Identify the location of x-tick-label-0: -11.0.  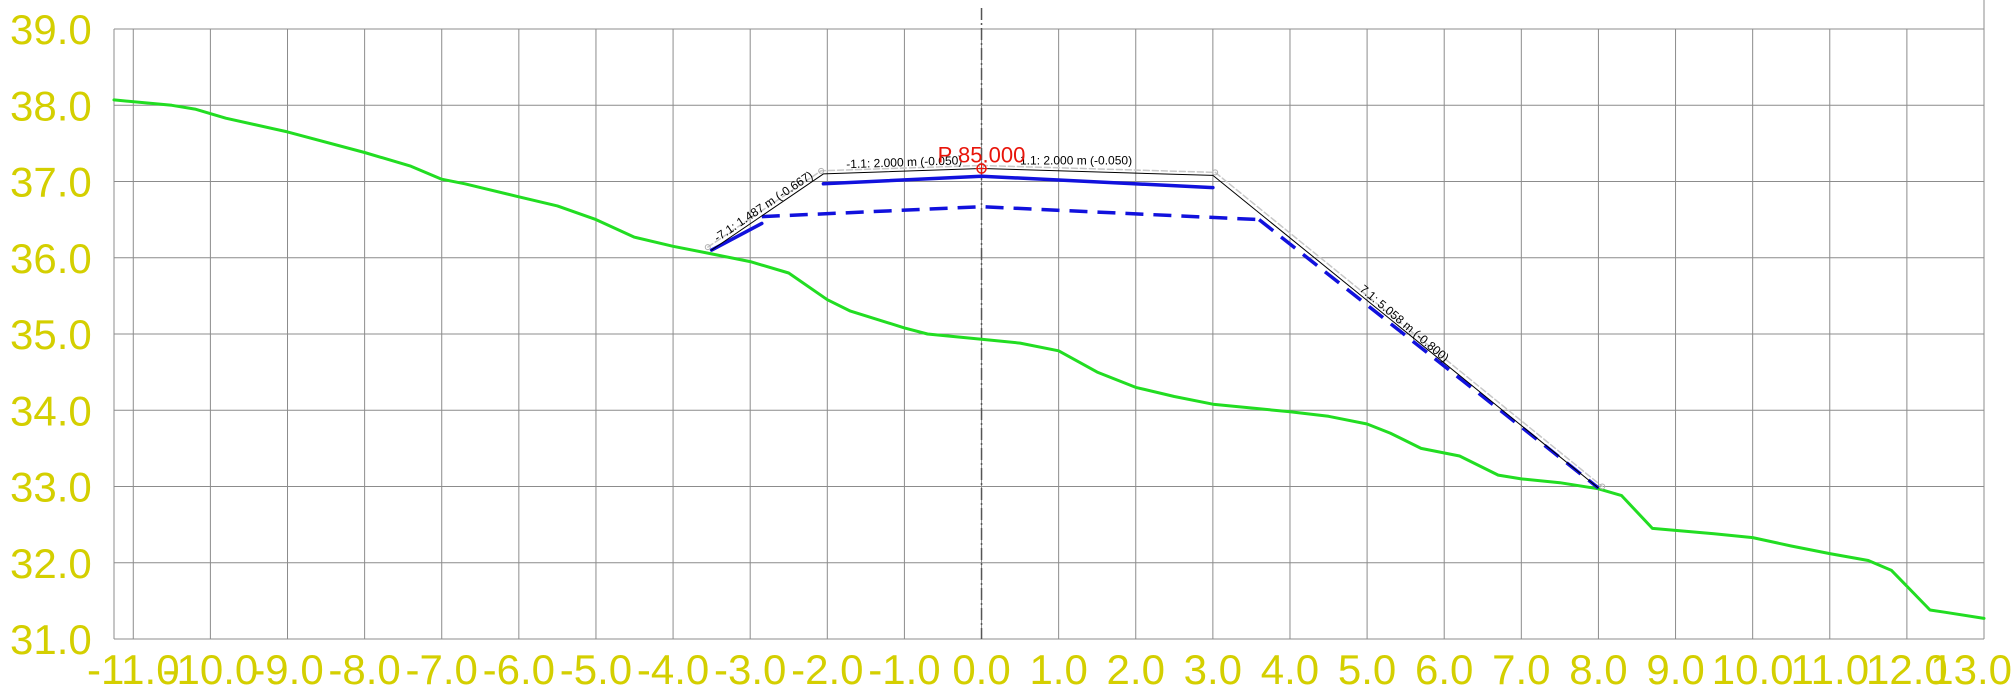
(133, 668).